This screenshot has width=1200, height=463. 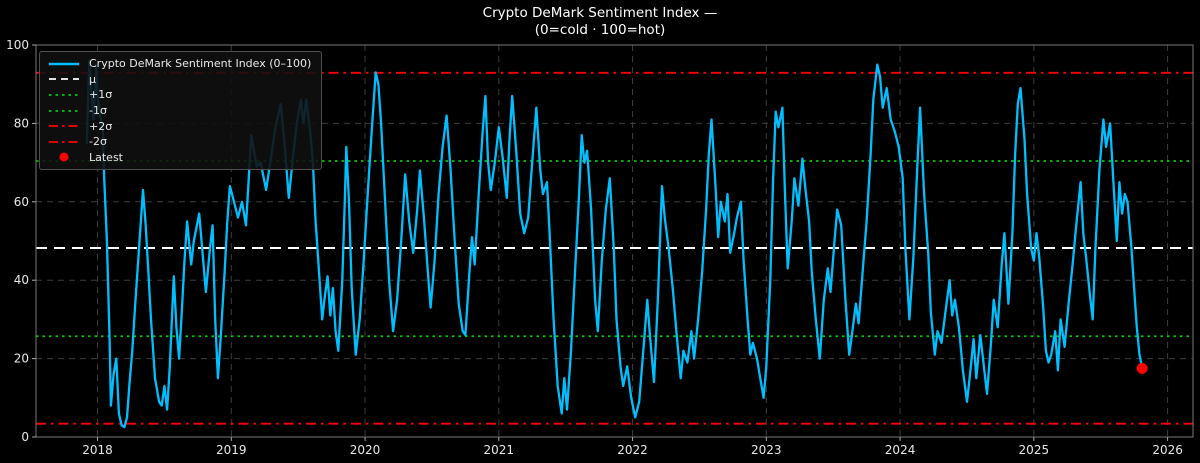 I want to click on legend-label: Crypto DeMark Sentiment Index (0–100), so click(x=200, y=64).